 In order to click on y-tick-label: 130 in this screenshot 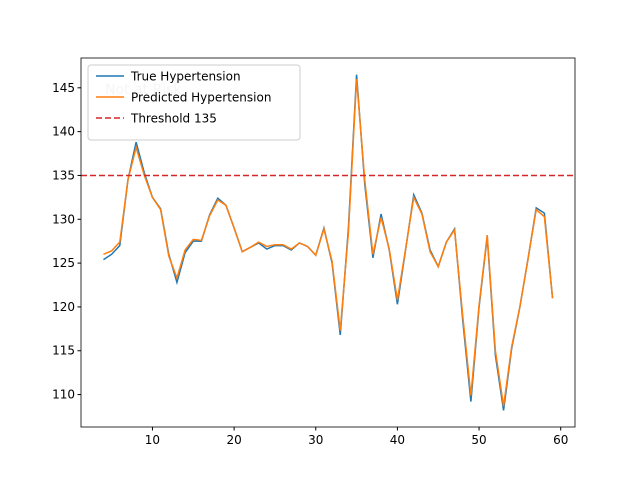, I will do `click(63, 219)`.